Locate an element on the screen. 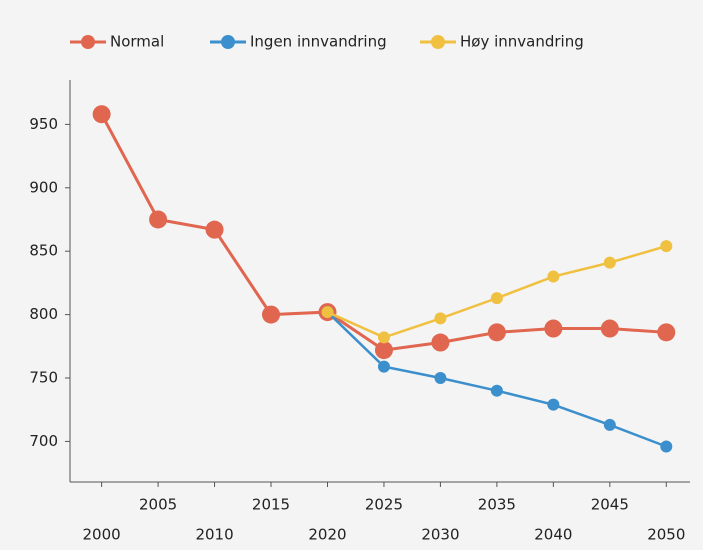  y-tick-label: 700 is located at coordinates (43, 441).